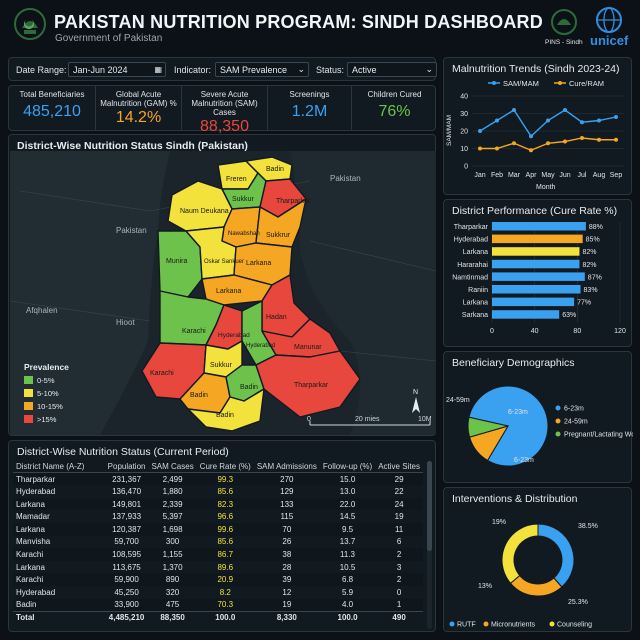 The image size is (640, 640). What do you see at coordinates (218, 592) in the screenshot?
I see `table-row: Hyderabad 45,250 320 8.2 12 5.9 0` at bounding box center [218, 592].